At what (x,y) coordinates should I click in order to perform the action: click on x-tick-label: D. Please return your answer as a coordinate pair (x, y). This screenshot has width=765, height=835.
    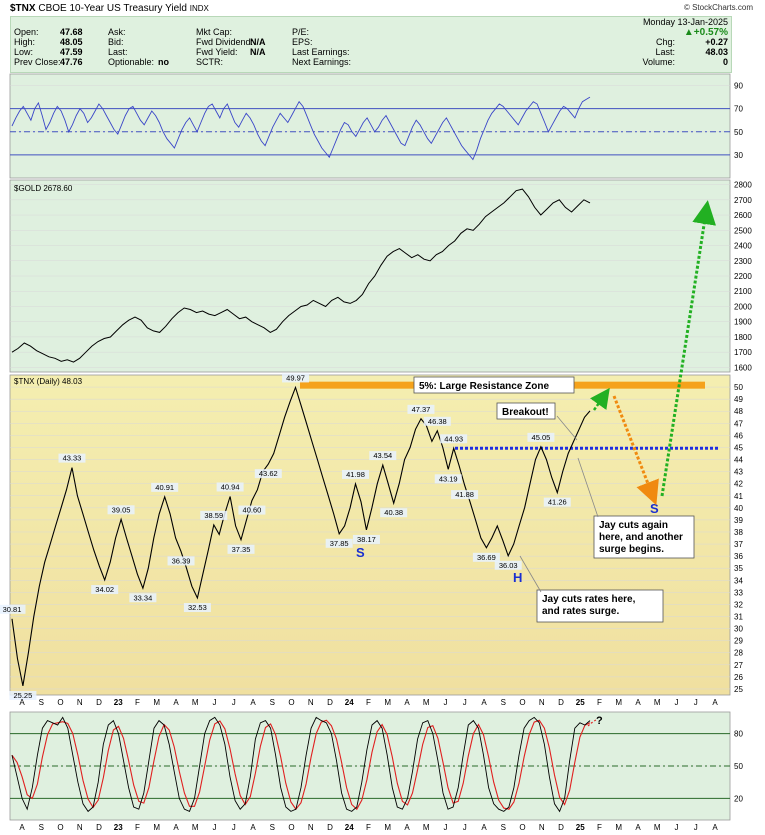
    Looking at the image, I should click on (330, 827).